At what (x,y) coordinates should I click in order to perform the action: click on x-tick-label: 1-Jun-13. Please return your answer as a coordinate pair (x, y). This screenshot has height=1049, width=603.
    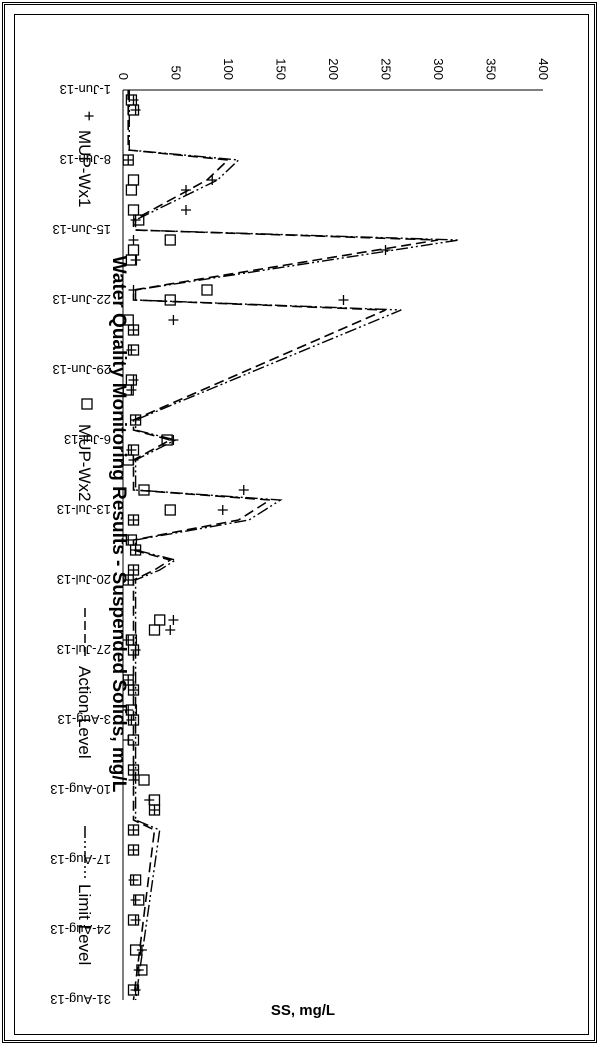
    Looking at the image, I should click on (85, 89).